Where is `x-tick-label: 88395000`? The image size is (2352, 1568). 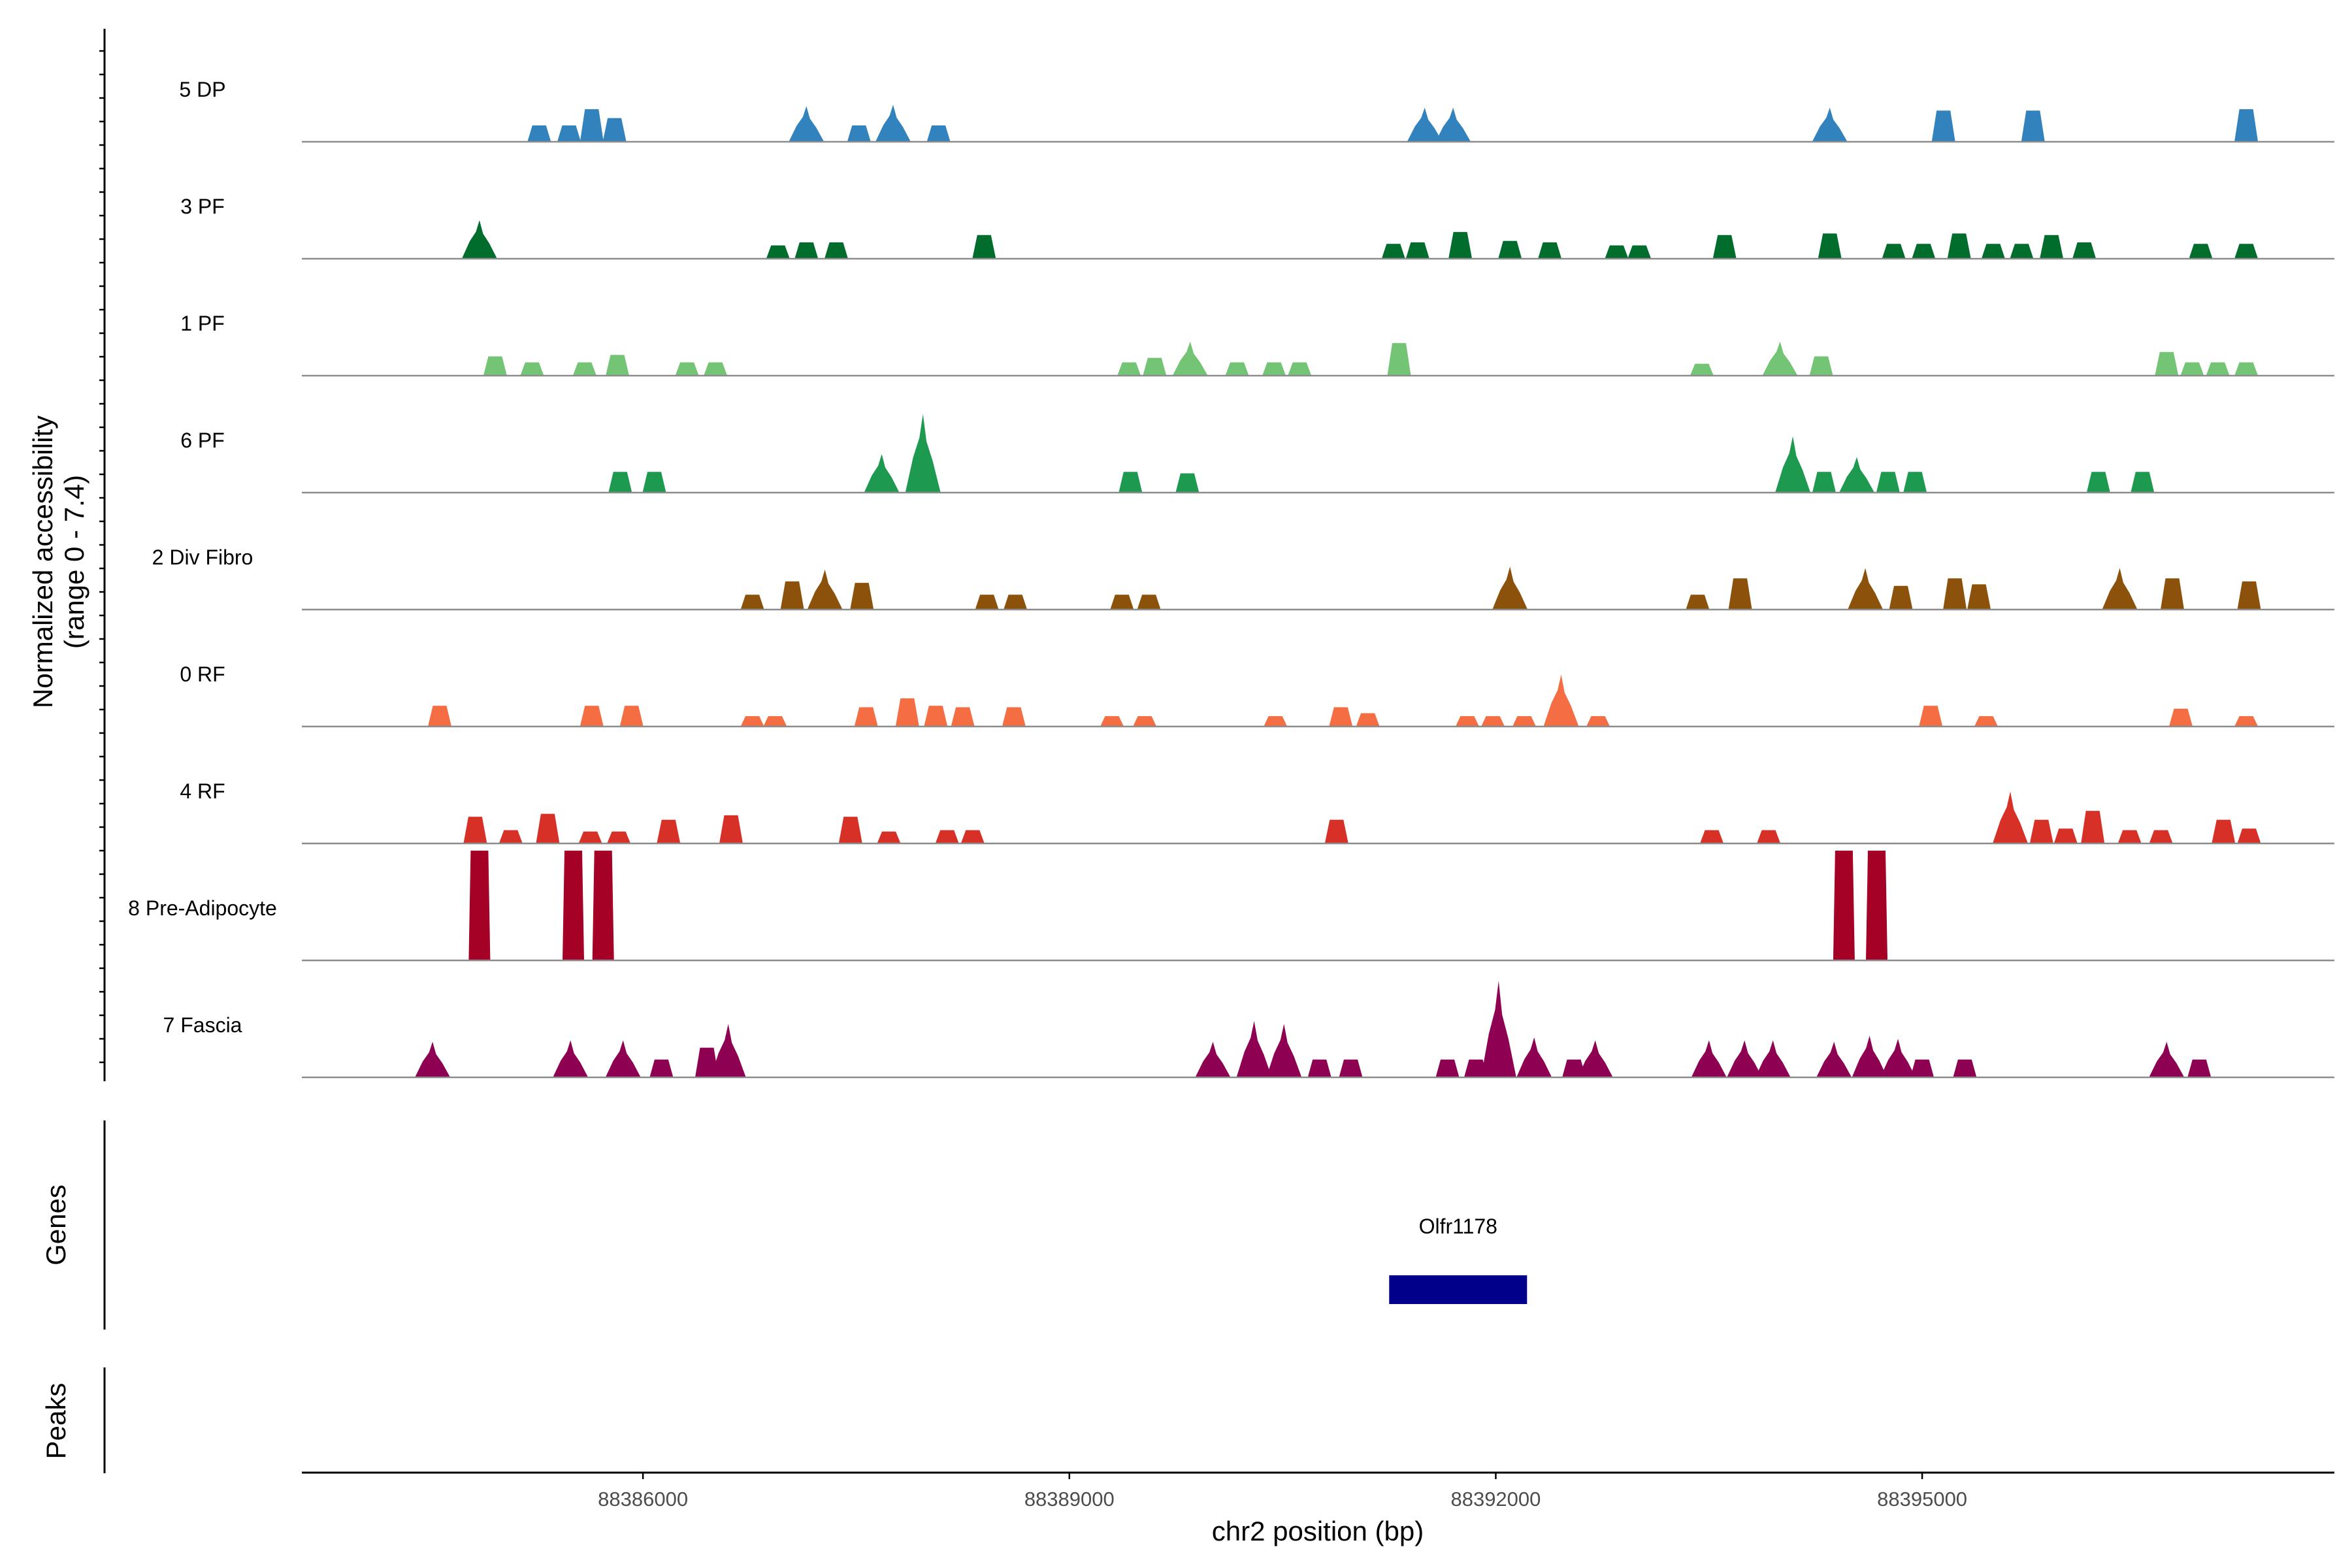
x-tick-label: 88395000 is located at coordinates (1922, 1499).